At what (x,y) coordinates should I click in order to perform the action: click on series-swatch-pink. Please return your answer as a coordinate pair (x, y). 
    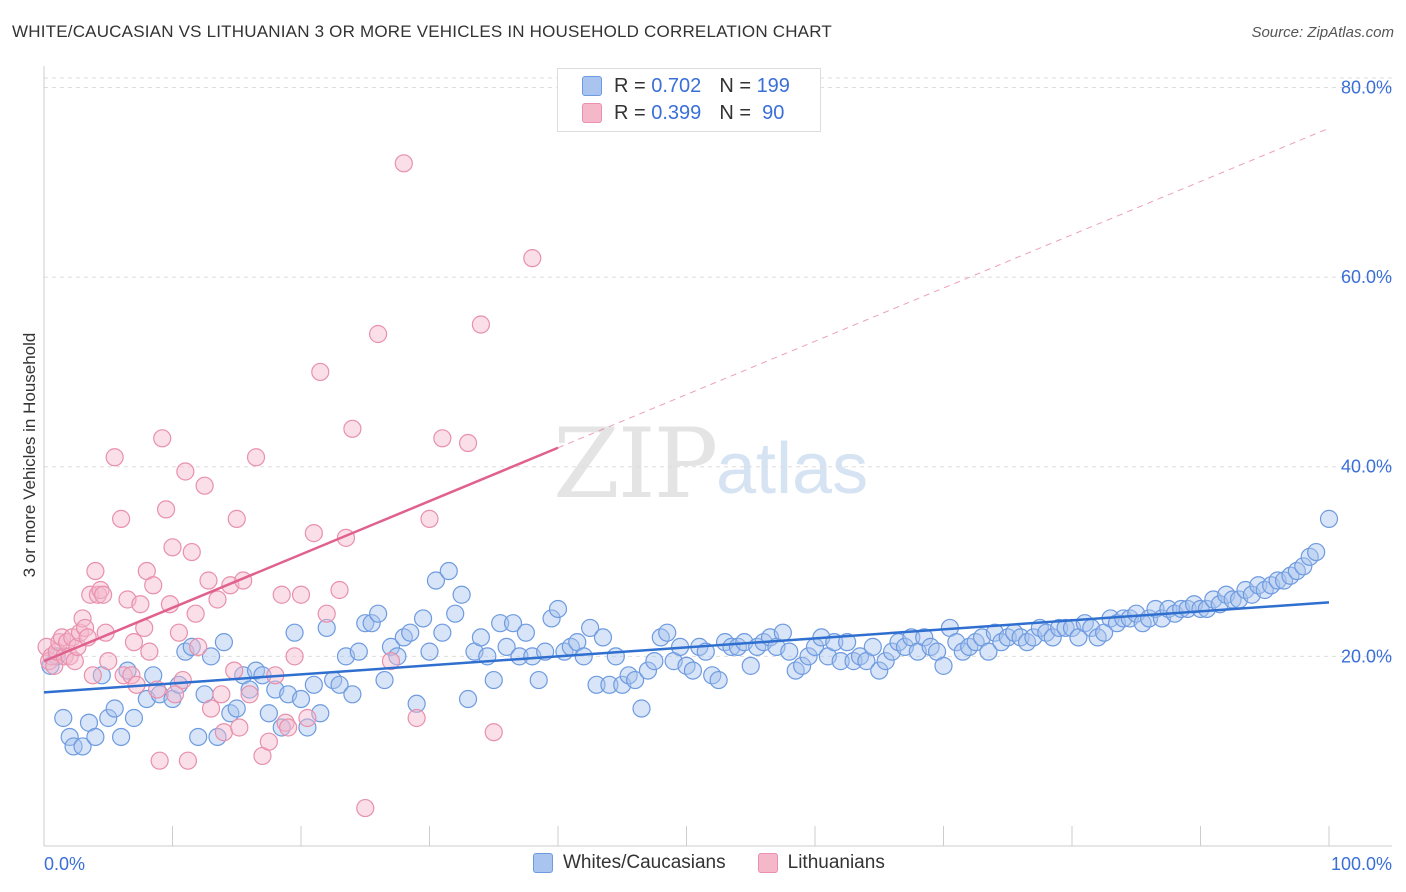
    Looking at the image, I should click on (767, 863).